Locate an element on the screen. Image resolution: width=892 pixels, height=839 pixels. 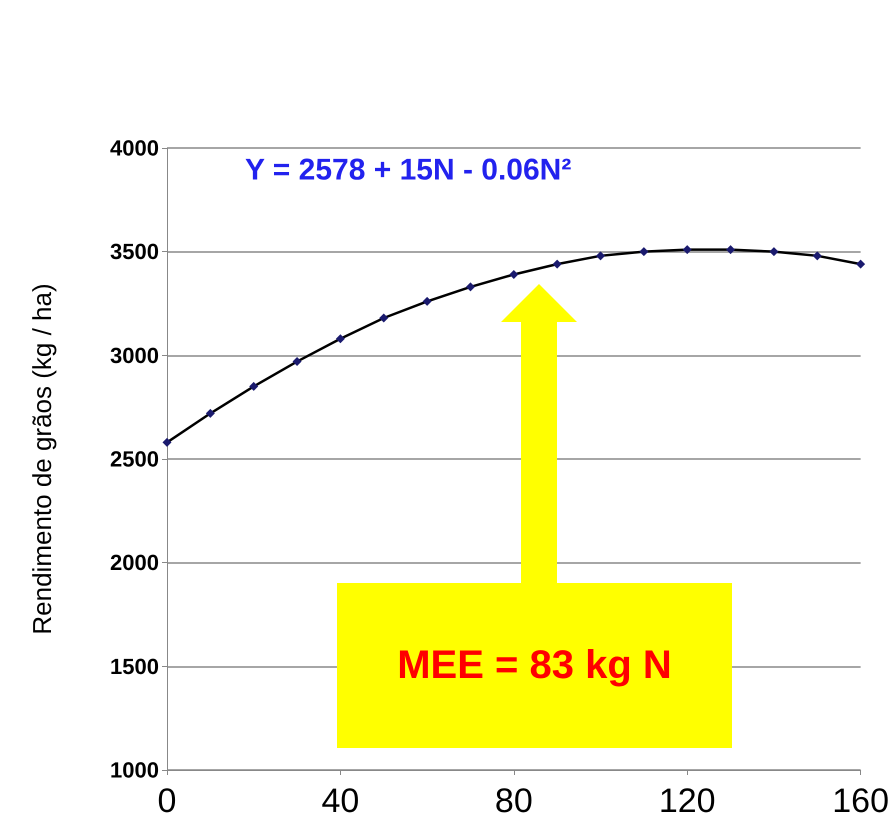
y-tick-label: 4000 is located at coordinates (134, 148).